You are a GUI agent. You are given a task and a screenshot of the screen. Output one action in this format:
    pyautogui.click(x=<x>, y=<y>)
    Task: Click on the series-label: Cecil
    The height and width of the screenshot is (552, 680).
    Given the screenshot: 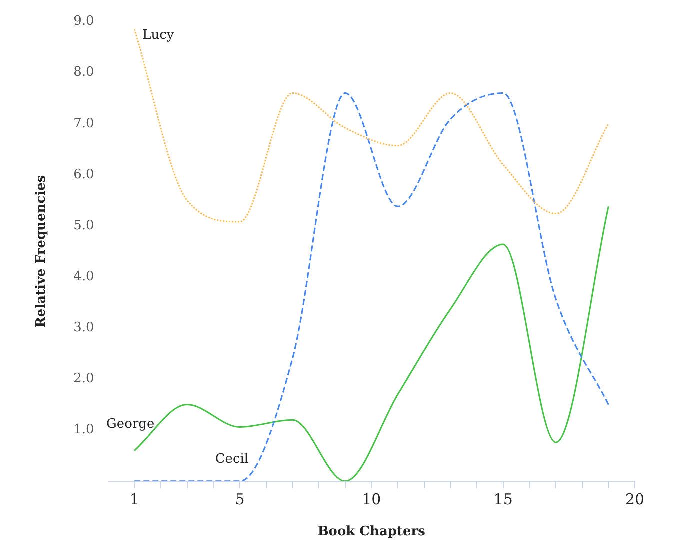 What is the action you would take?
    pyautogui.click(x=232, y=459)
    